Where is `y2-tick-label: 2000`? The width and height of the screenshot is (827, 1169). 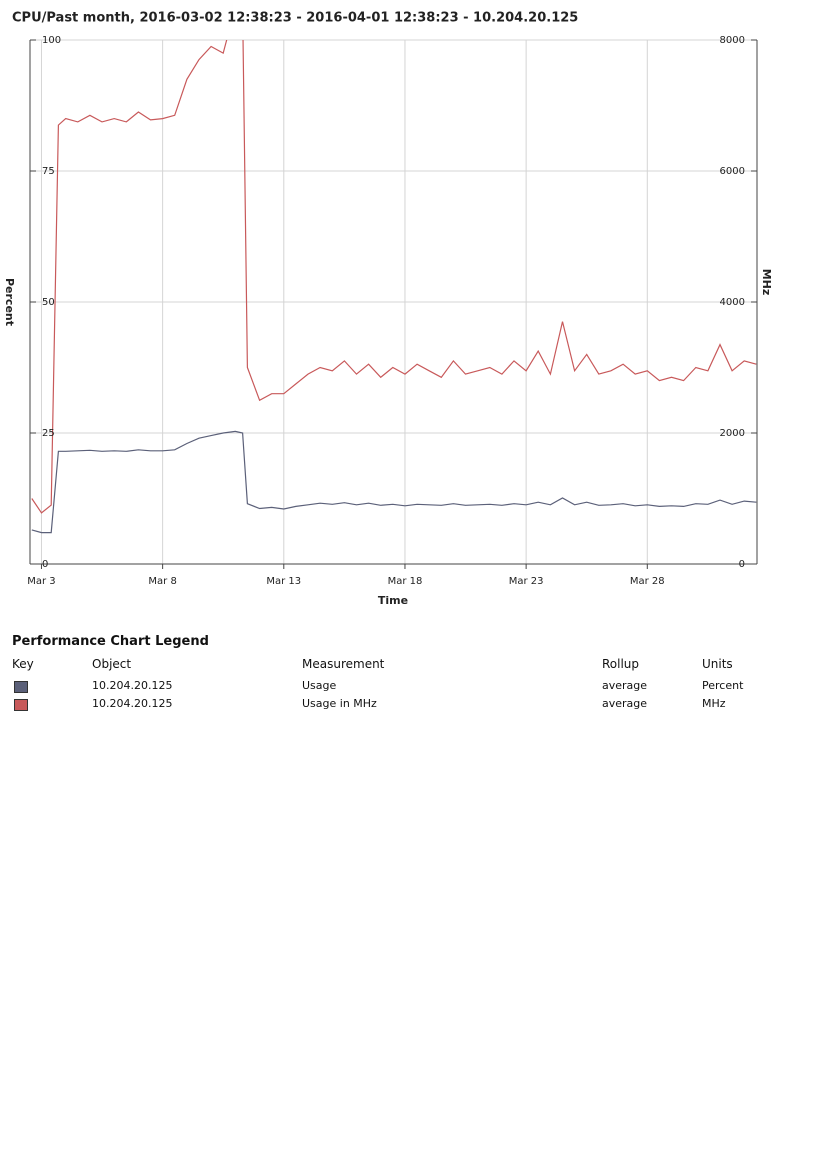
y2-tick-label: 2000 is located at coordinates (732, 433).